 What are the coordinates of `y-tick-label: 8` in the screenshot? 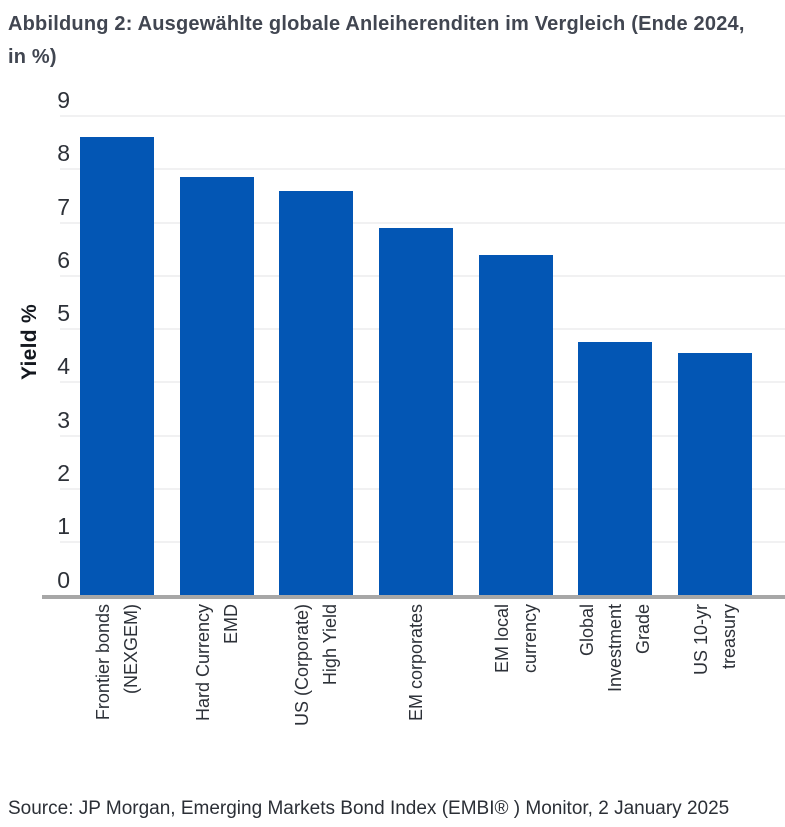 It's located at (63, 153).